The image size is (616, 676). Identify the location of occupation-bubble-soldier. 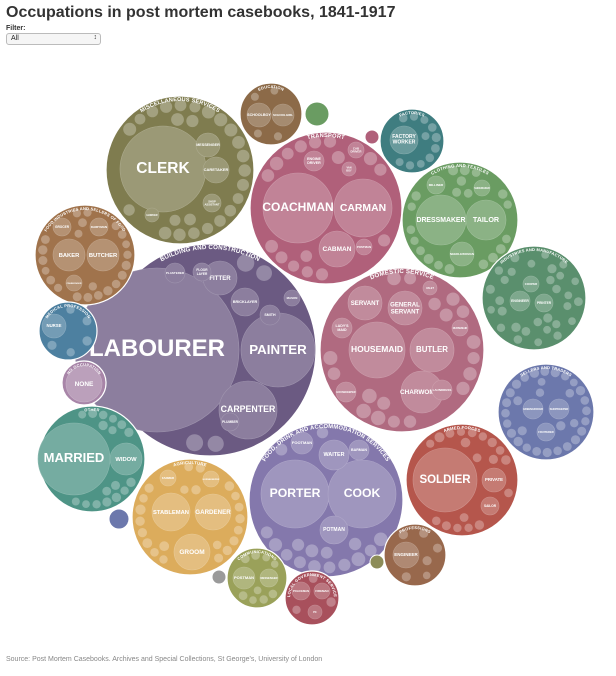
(445, 480).